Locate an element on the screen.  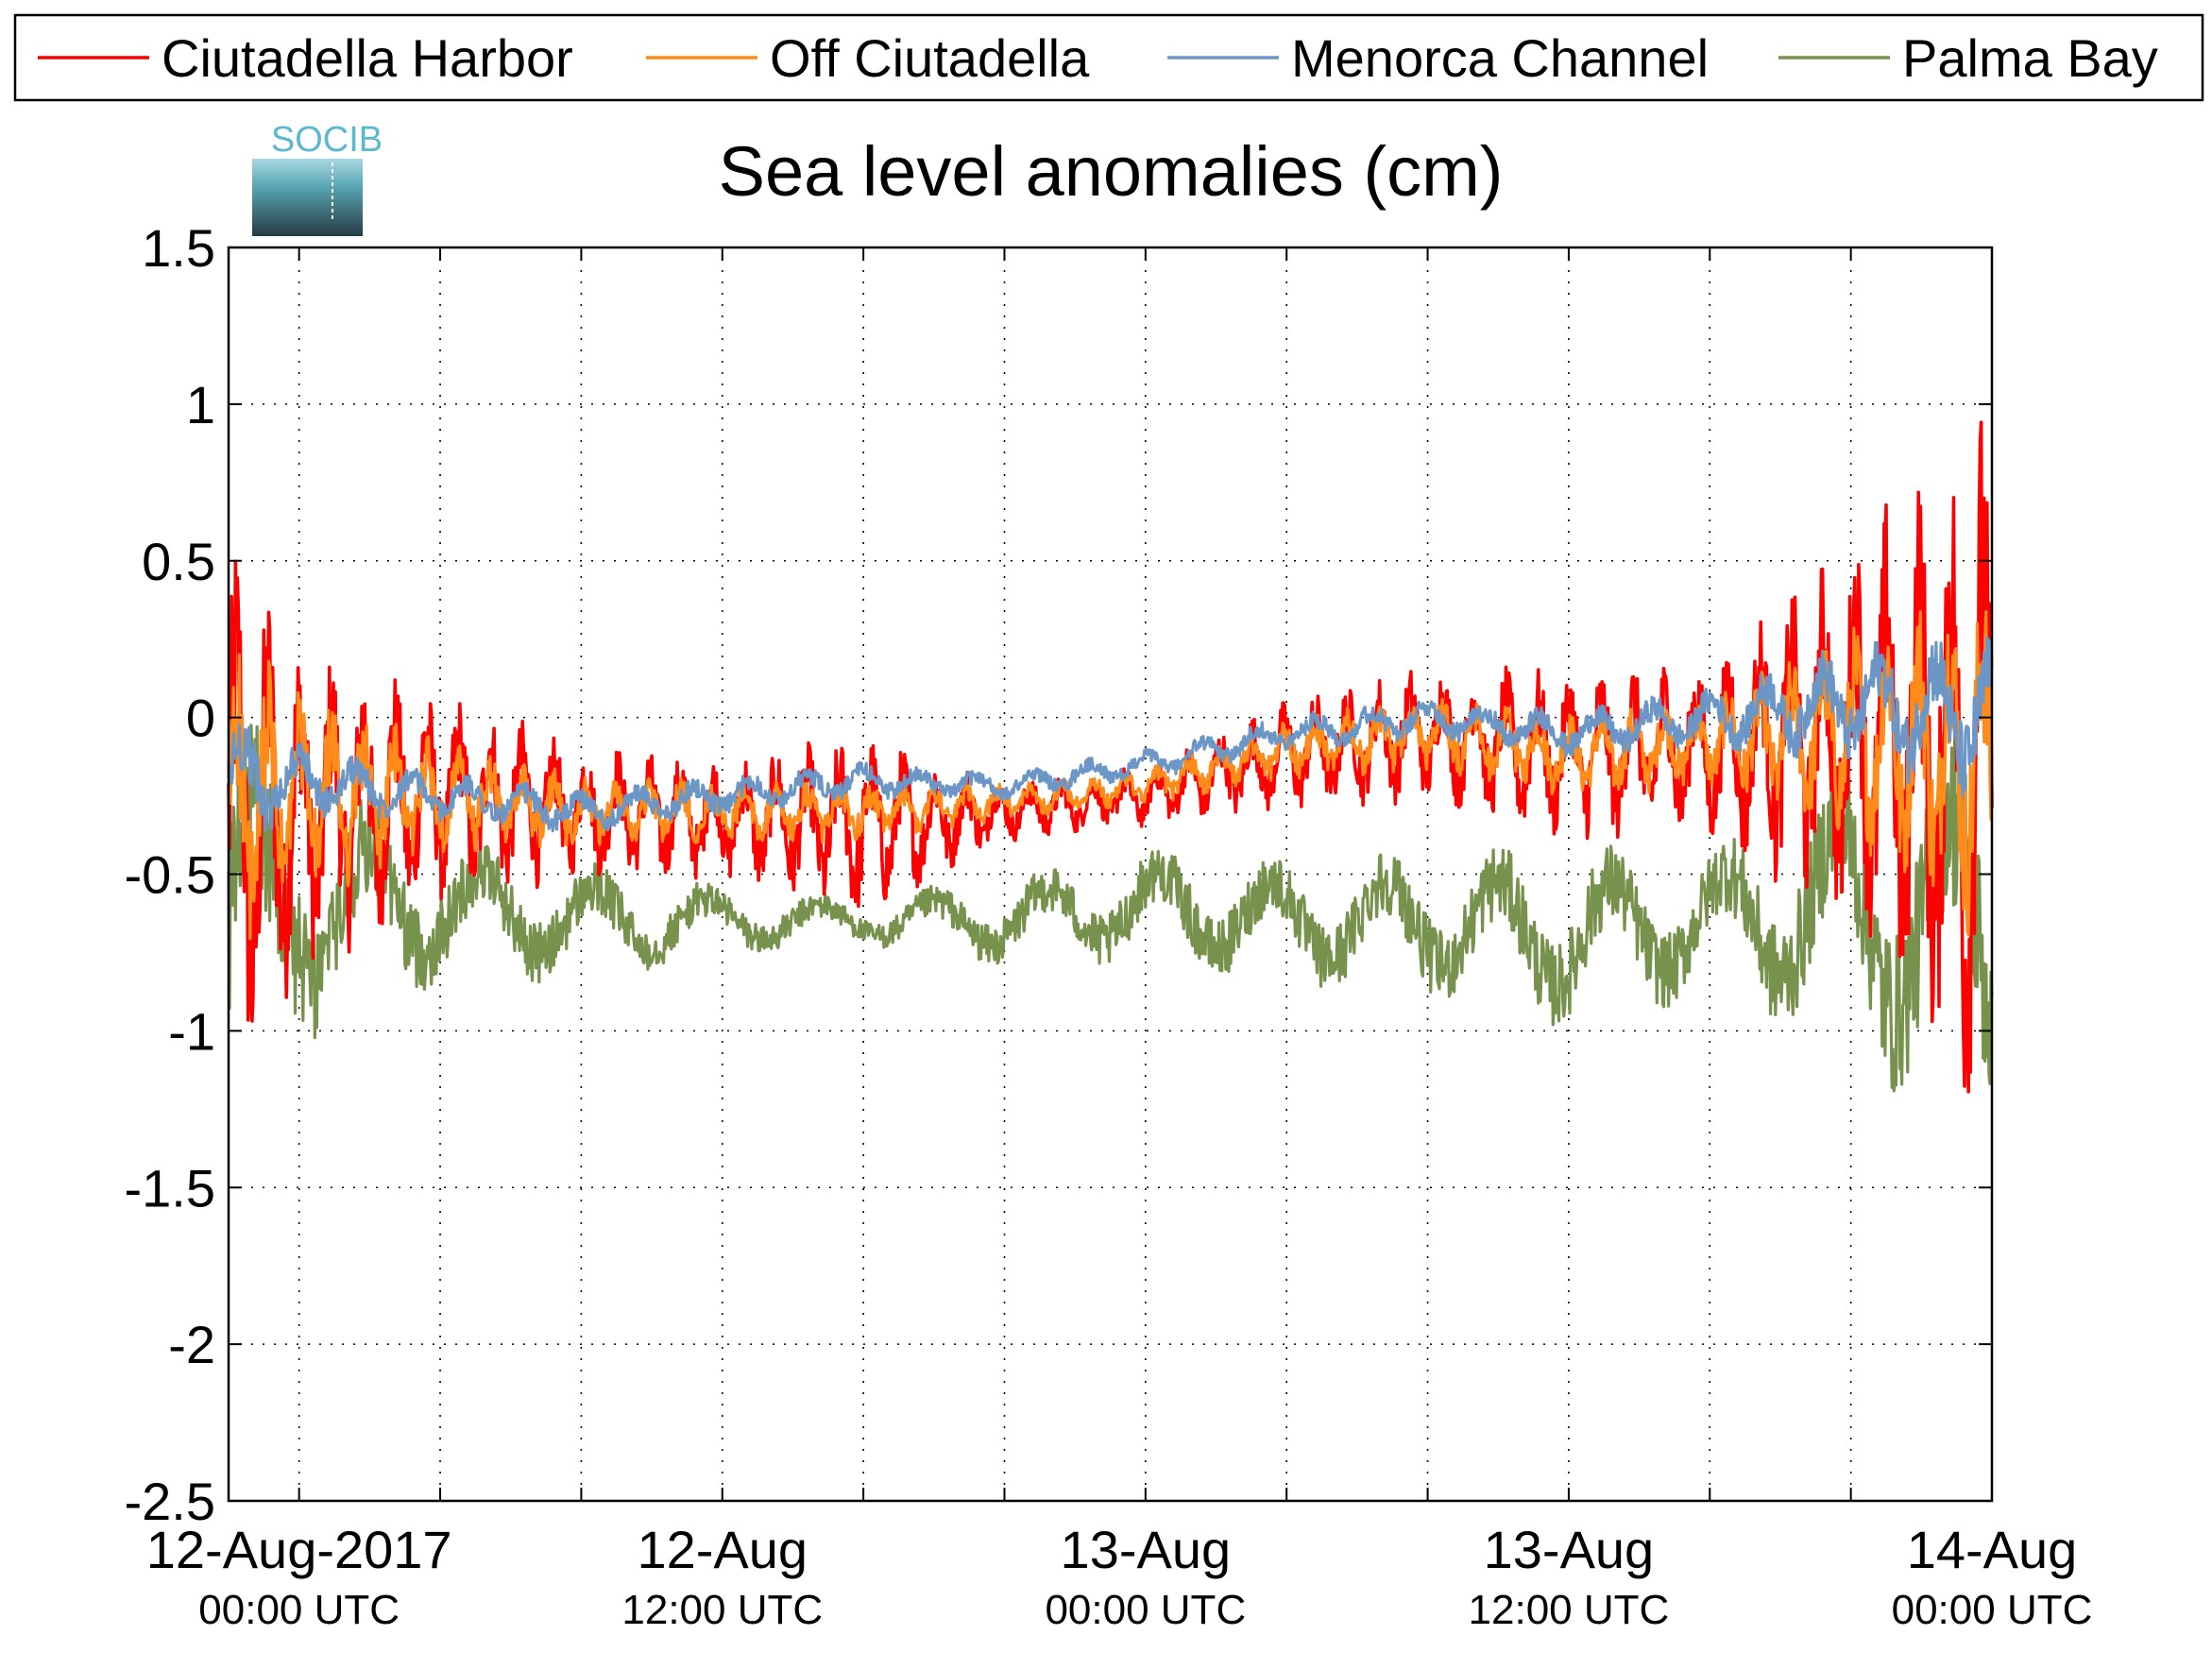
legend-label: Off Ciutadella is located at coordinates (930, 58).